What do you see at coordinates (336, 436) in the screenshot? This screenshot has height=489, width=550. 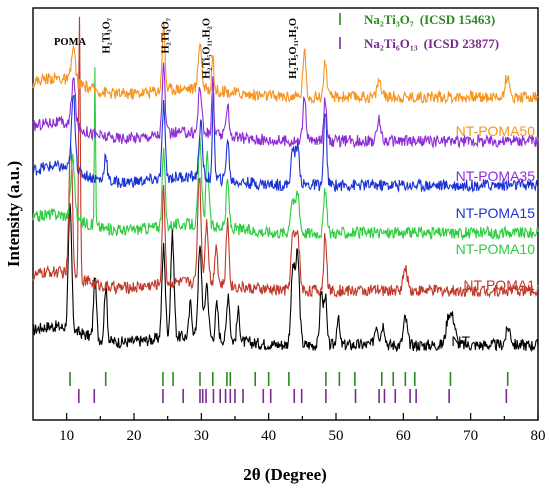 I see `x-tick-label: 50` at bounding box center [336, 436].